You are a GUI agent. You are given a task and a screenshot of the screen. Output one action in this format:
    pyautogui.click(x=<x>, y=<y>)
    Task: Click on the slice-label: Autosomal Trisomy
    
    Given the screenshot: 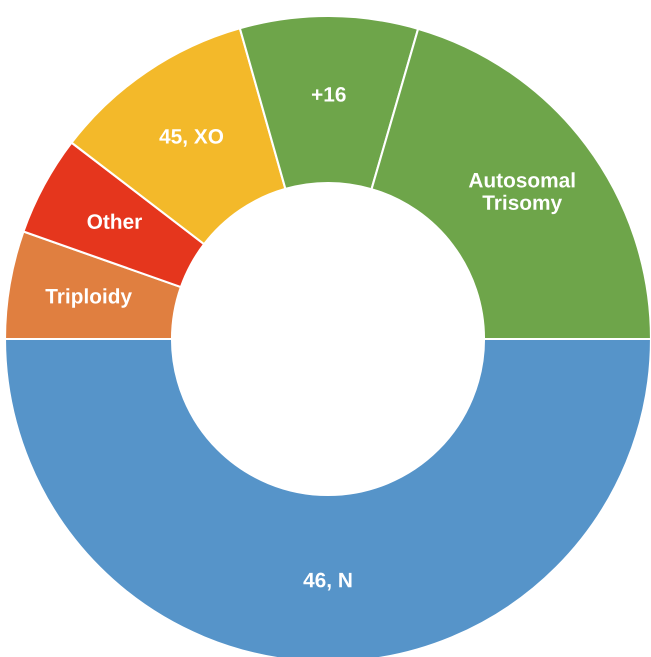 What is the action you would take?
    pyautogui.click(x=521, y=193)
    